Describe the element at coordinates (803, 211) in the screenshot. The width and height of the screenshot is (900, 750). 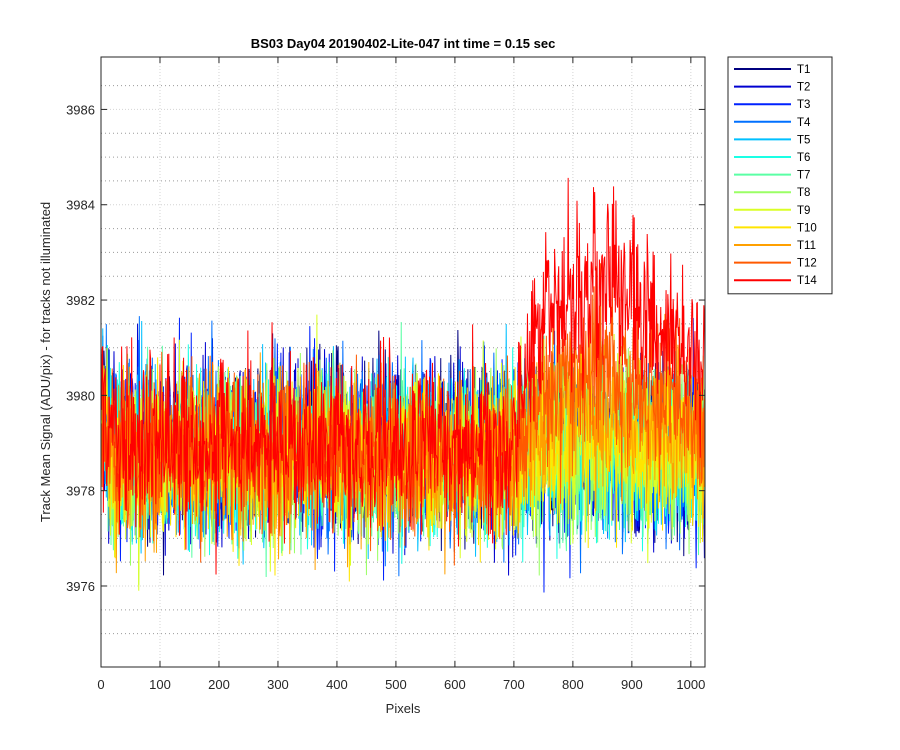
I see `legend-label-t9: T9` at that location.